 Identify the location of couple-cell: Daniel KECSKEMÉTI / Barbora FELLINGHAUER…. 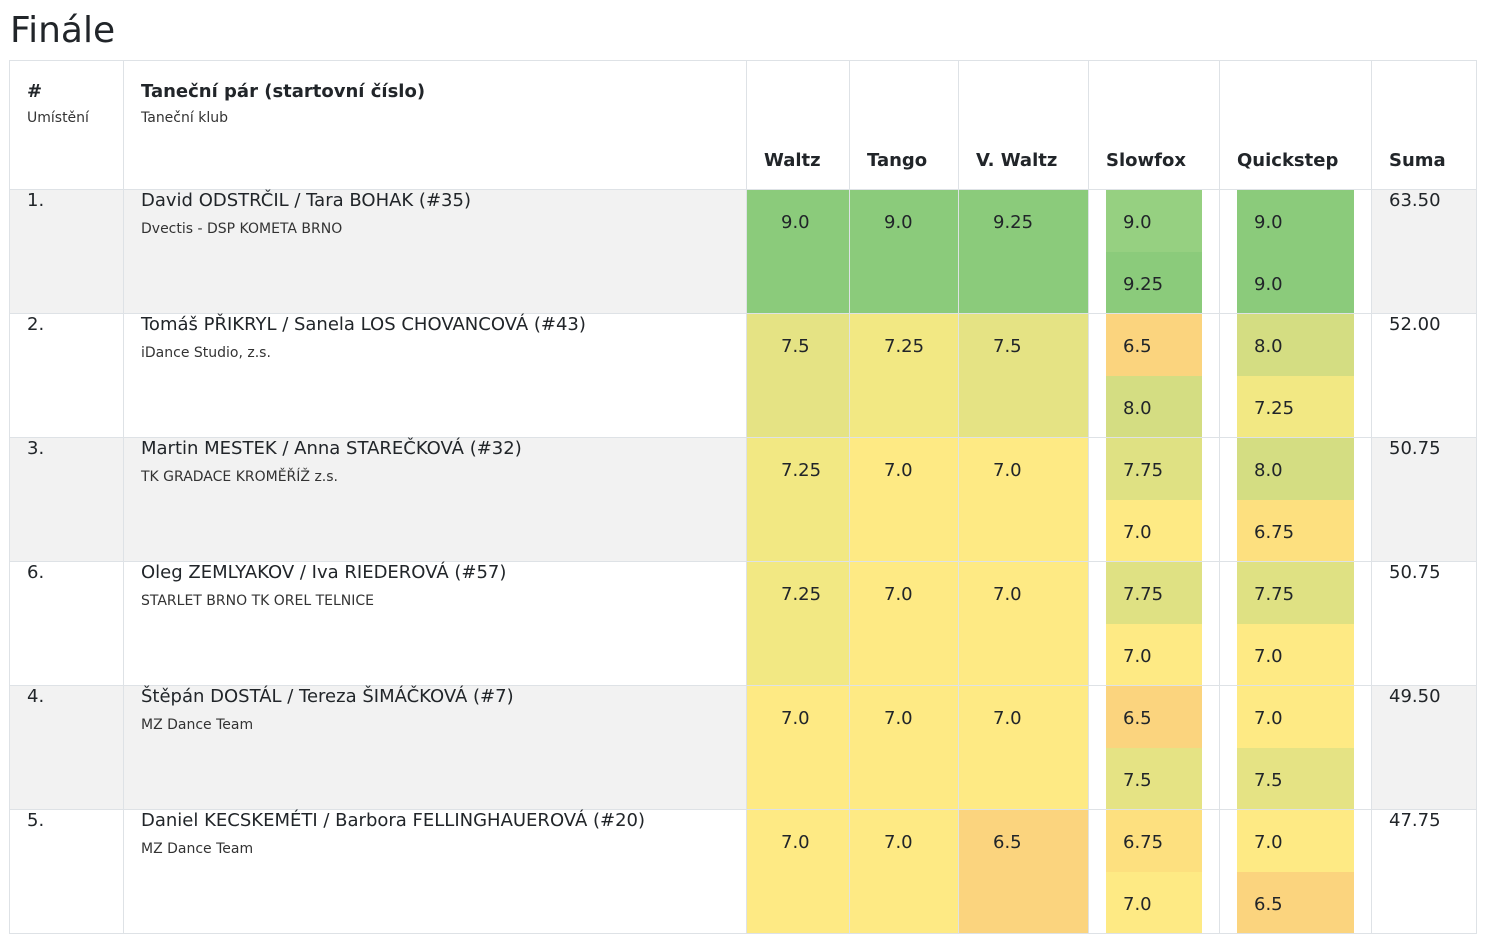
(435, 871).